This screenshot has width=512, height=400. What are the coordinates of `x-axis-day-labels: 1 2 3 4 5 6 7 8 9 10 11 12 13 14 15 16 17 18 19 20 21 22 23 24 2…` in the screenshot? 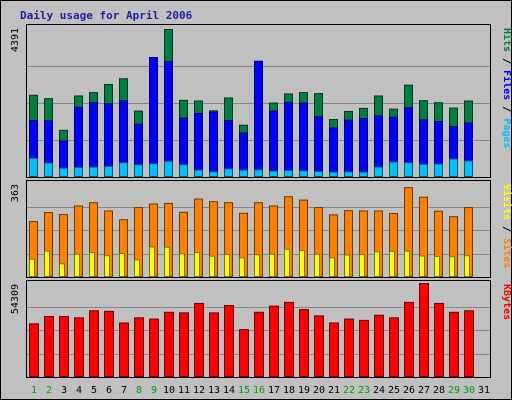 It's located at (260, 390).